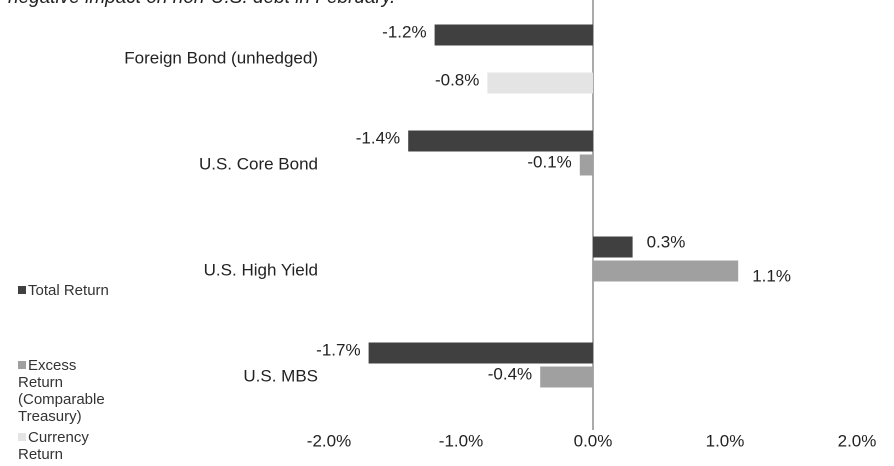 The width and height of the screenshot is (894, 466). What do you see at coordinates (461, 440) in the screenshot?
I see `x-tick-label: -1.0%` at bounding box center [461, 440].